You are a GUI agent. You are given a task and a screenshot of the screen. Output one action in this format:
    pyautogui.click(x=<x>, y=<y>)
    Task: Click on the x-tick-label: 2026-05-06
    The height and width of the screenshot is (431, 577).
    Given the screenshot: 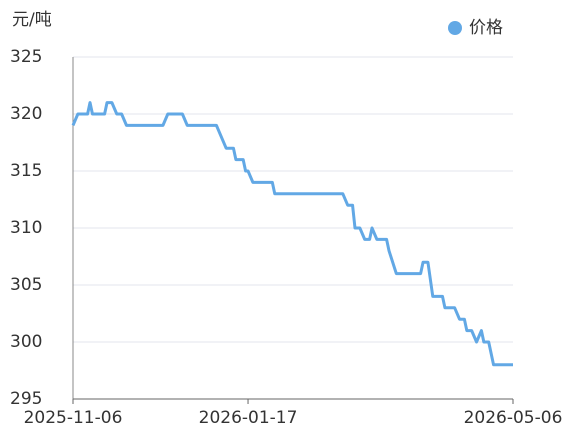 What is the action you would take?
    pyautogui.click(x=513, y=418)
    